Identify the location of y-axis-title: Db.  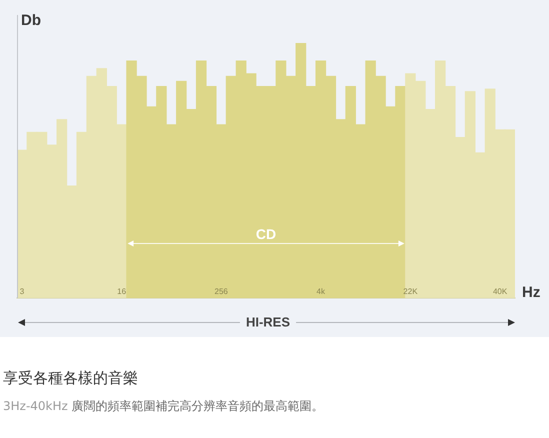
(31, 21).